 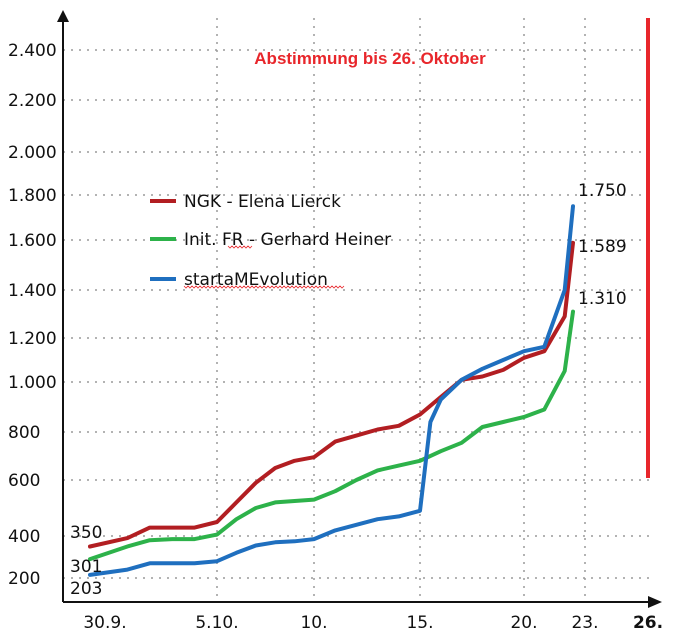 I want to click on y-tick-label: 1.800, so click(x=32, y=196).